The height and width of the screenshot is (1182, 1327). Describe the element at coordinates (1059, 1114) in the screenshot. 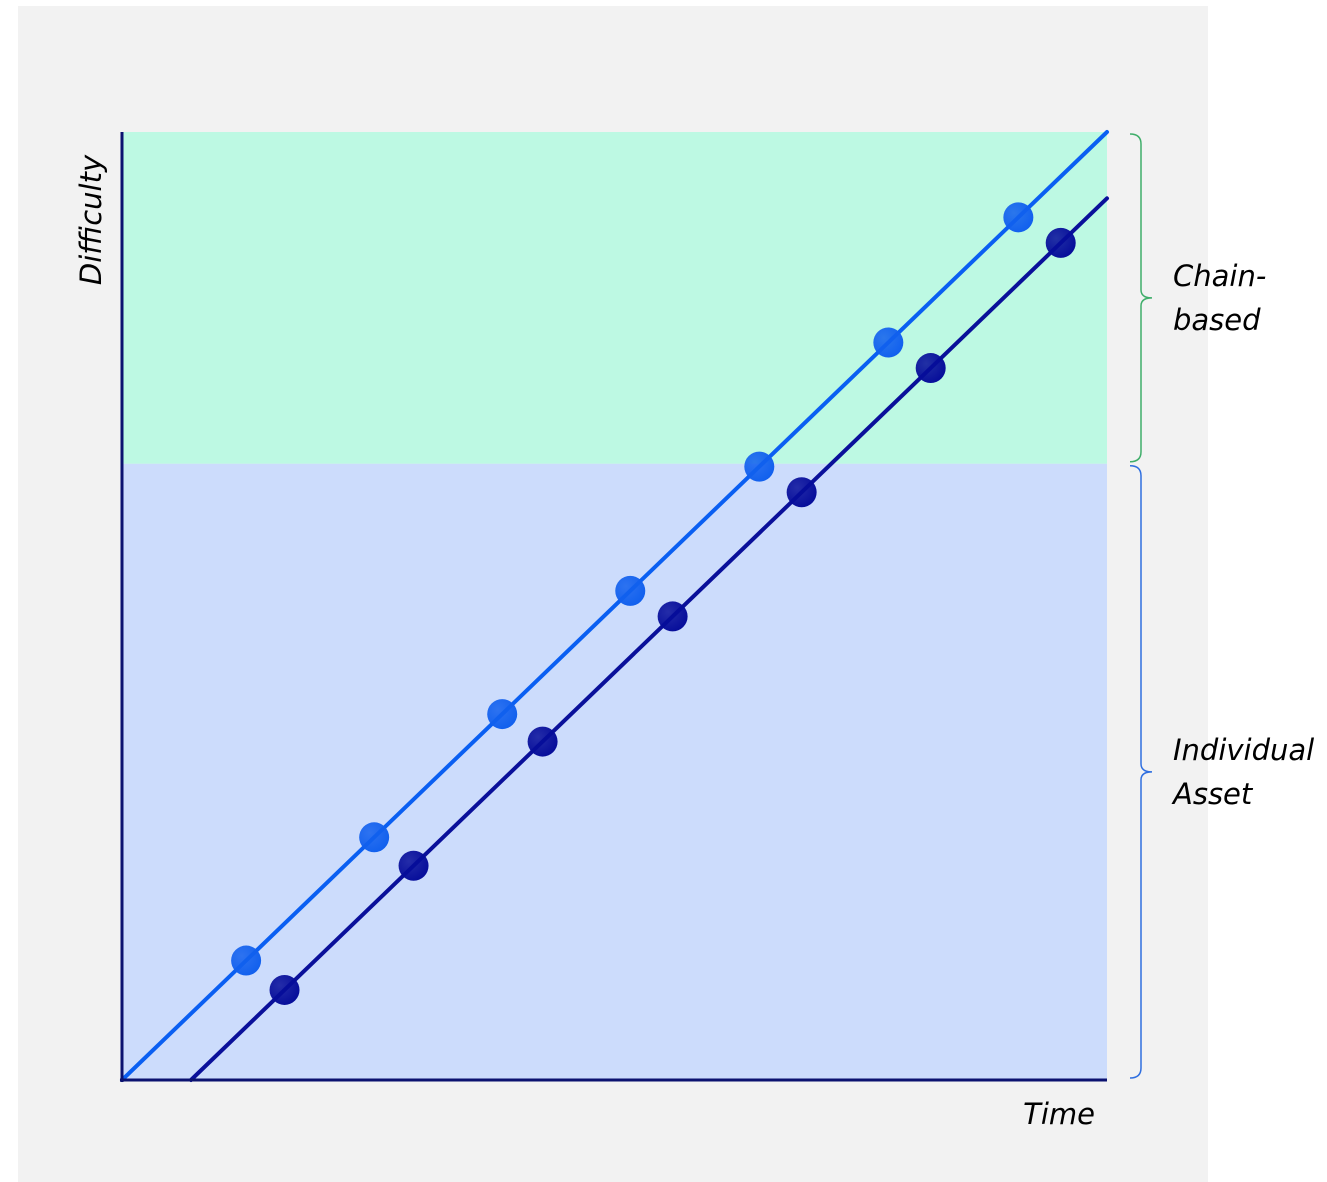

I see `x-axis-label: Time` at that location.